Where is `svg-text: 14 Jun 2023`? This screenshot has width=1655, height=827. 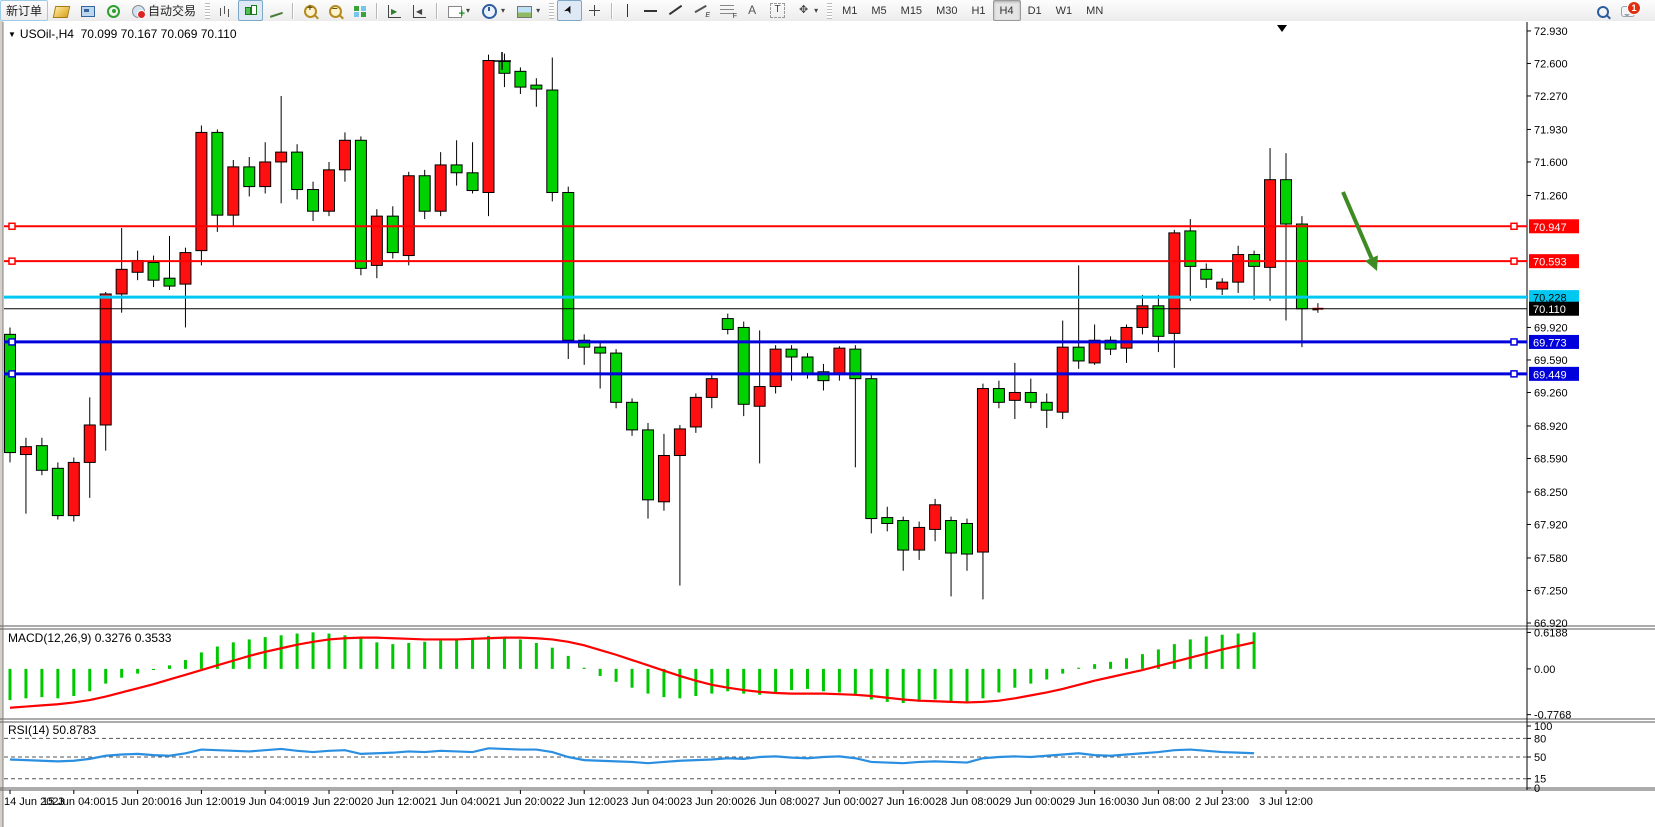
svg-text: 14 Jun 2023 is located at coordinates (34, 802).